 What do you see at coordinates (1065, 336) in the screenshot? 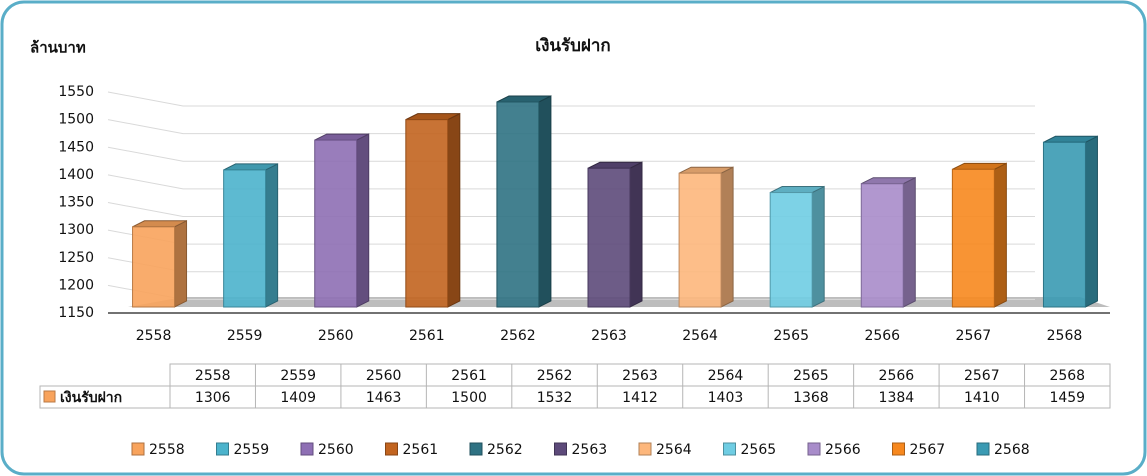
I see `x-tick-label: 2568` at bounding box center [1065, 336].